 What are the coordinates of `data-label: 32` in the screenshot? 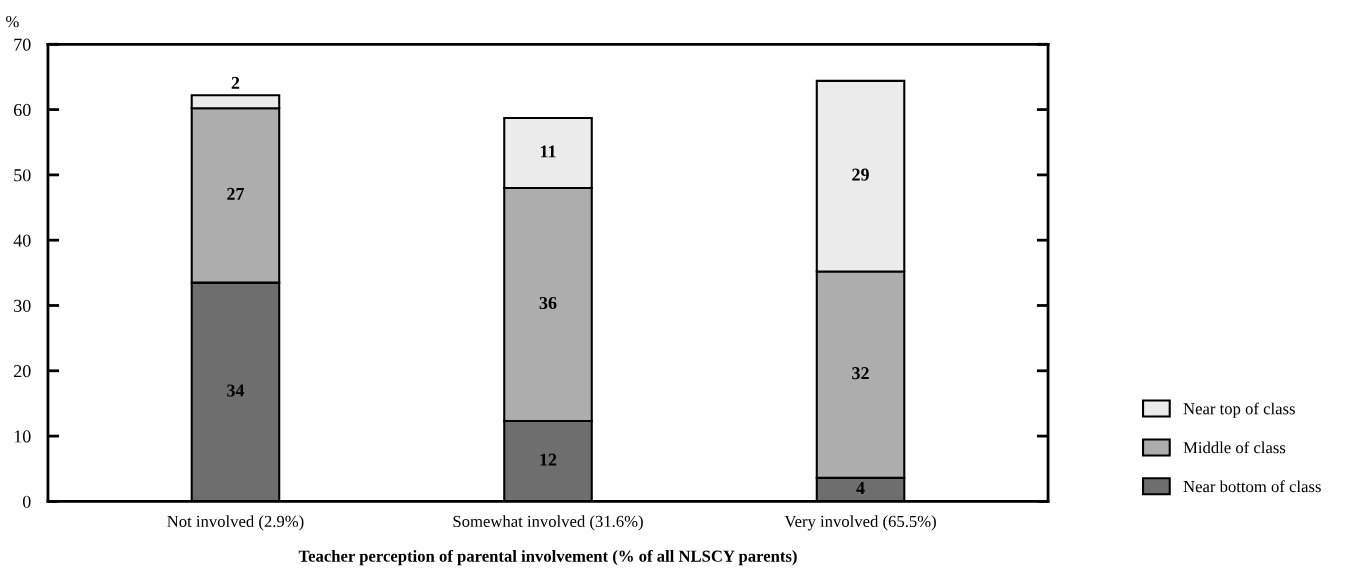 It's located at (860, 373).